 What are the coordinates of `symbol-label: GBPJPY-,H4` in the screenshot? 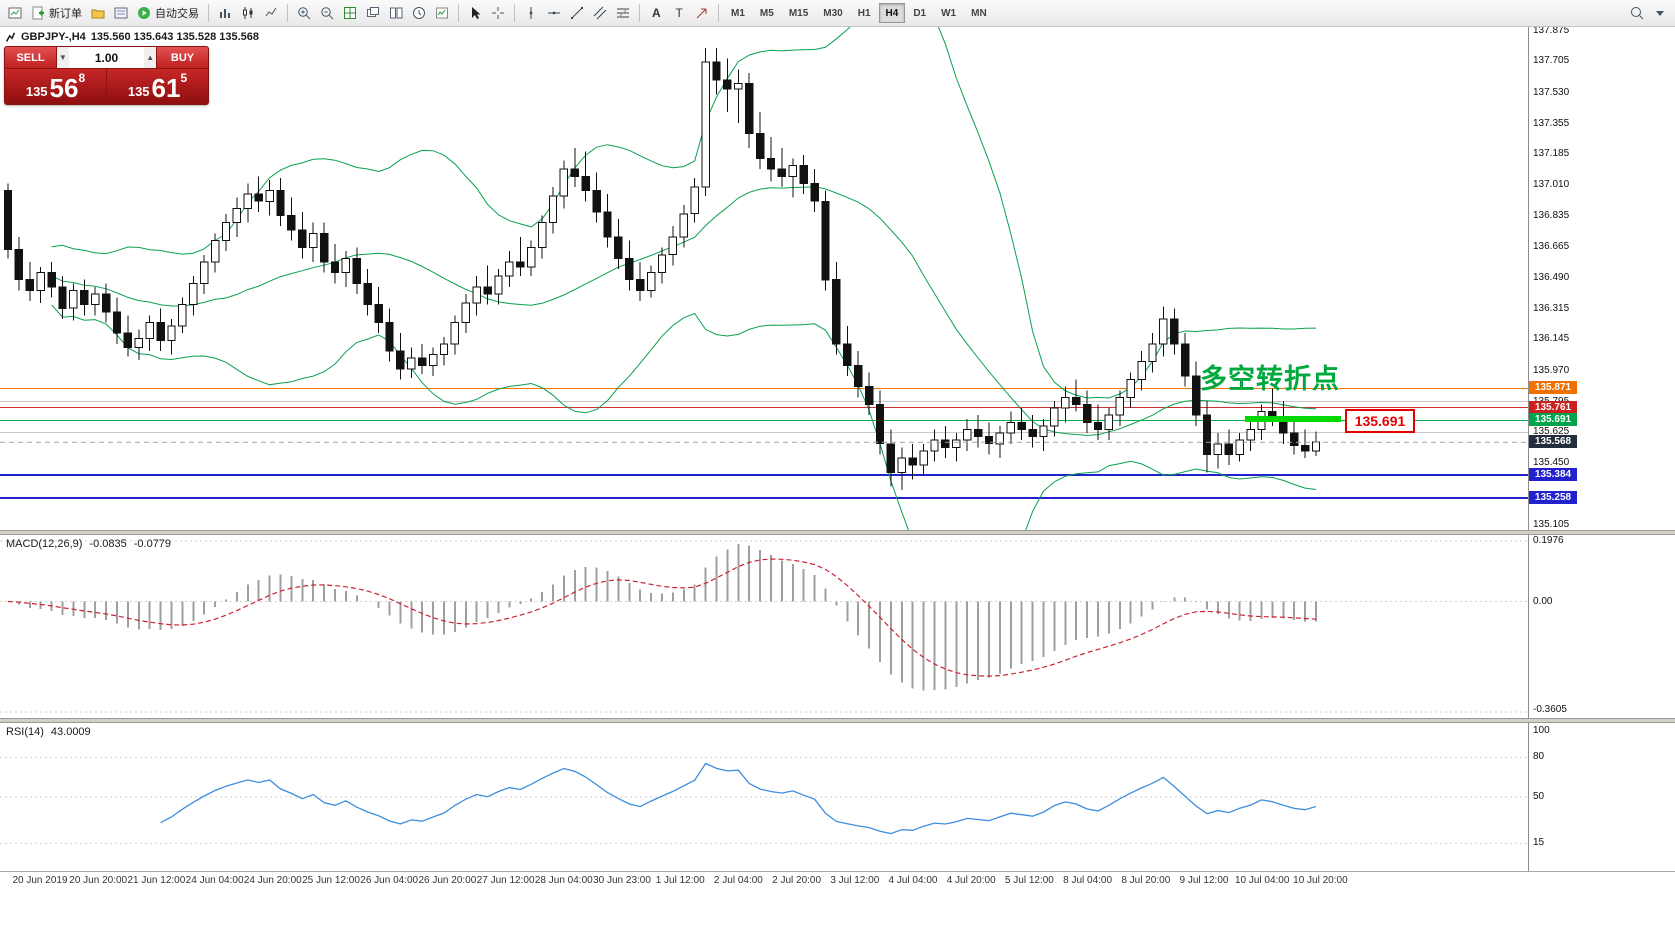 It's located at (53, 37).